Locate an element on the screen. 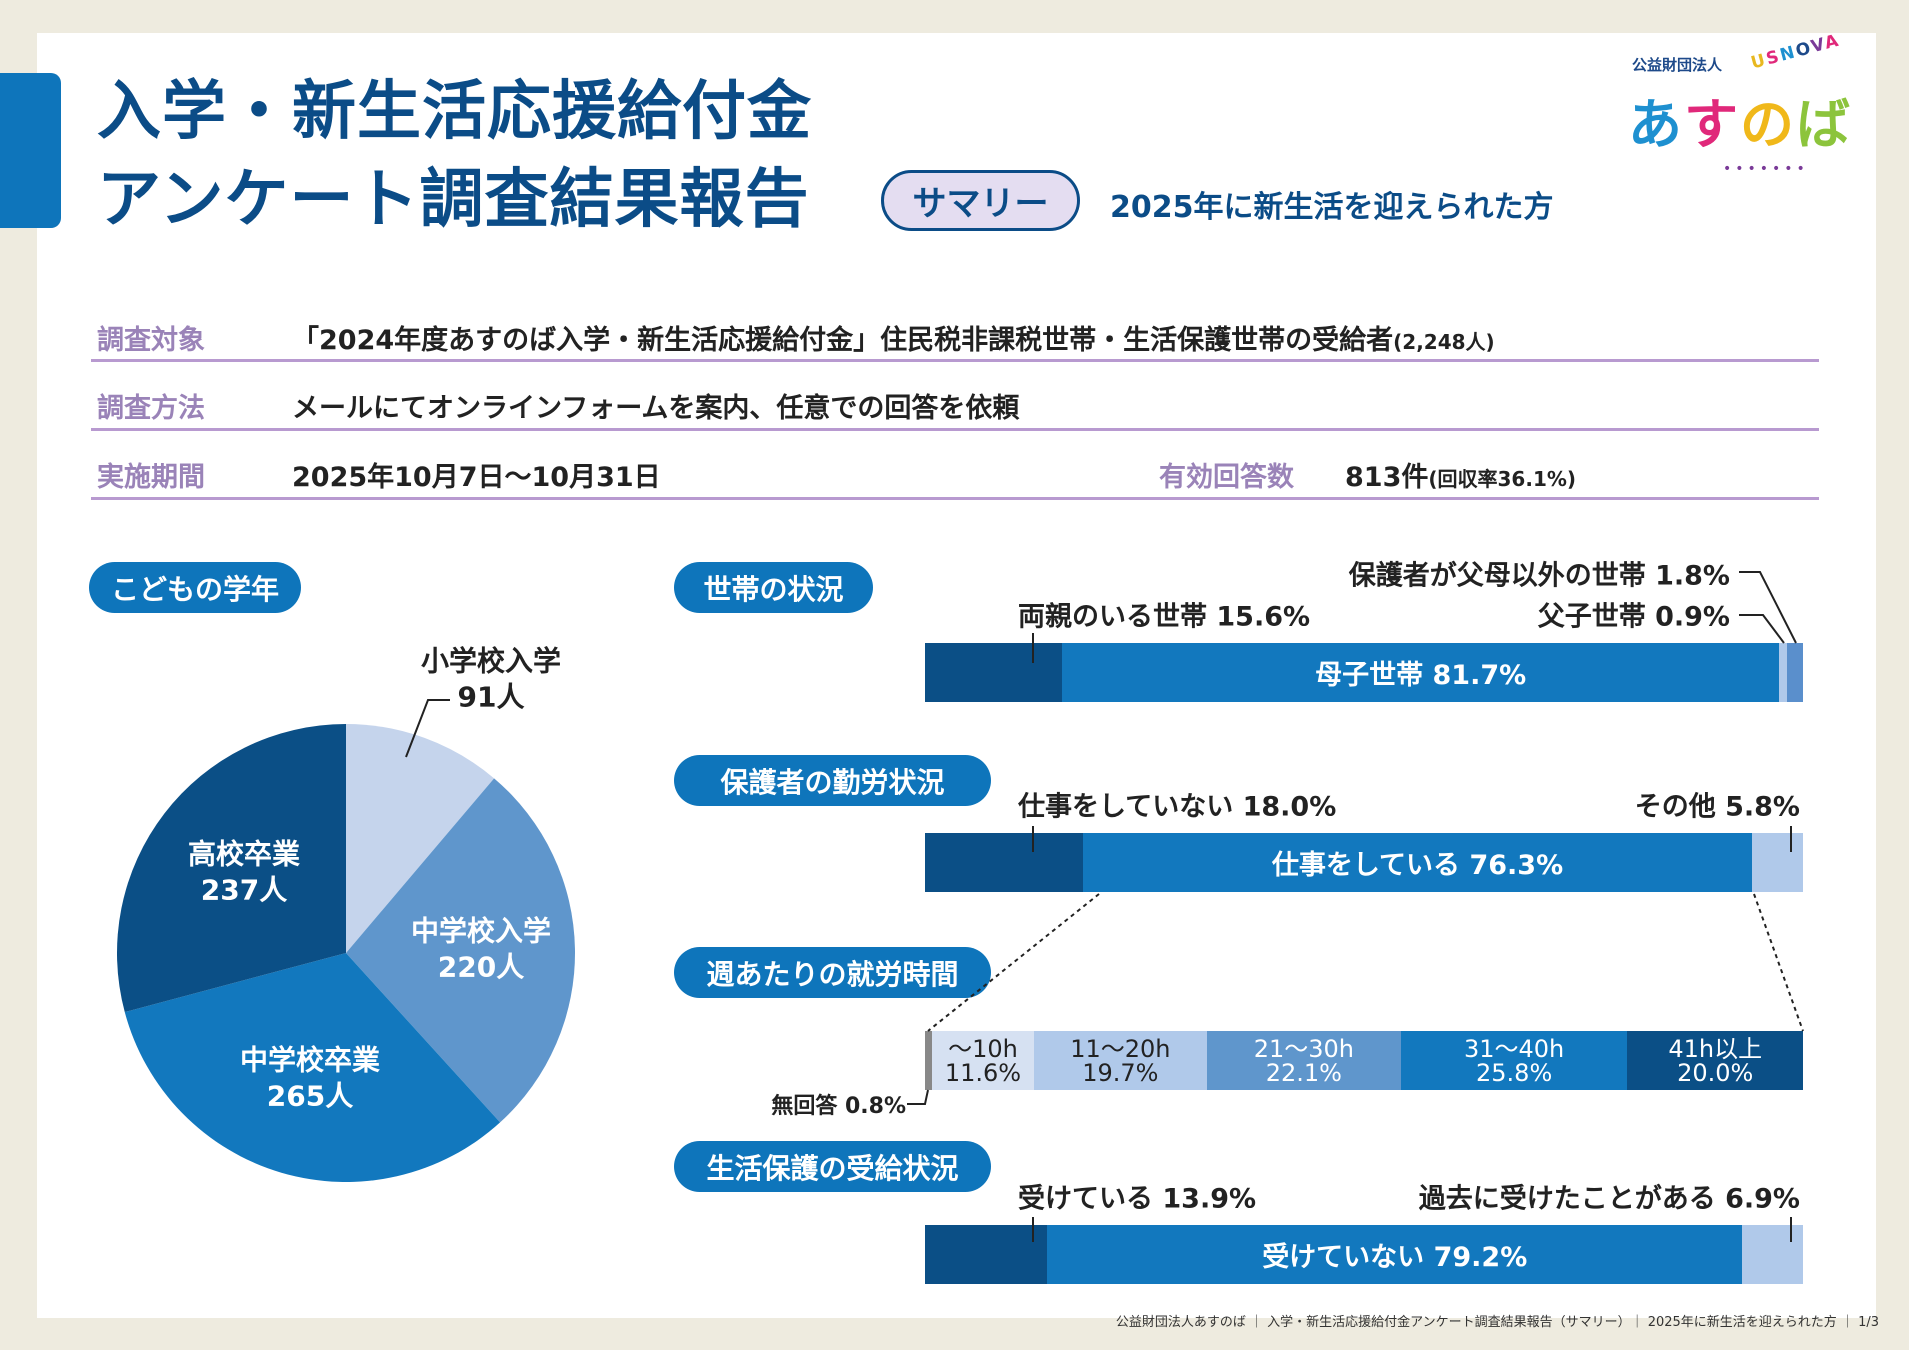 This screenshot has width=1909, height=1350. label-past-received: 過去に受けたことがある 6.9% is located at coordinates (1609, 1199).